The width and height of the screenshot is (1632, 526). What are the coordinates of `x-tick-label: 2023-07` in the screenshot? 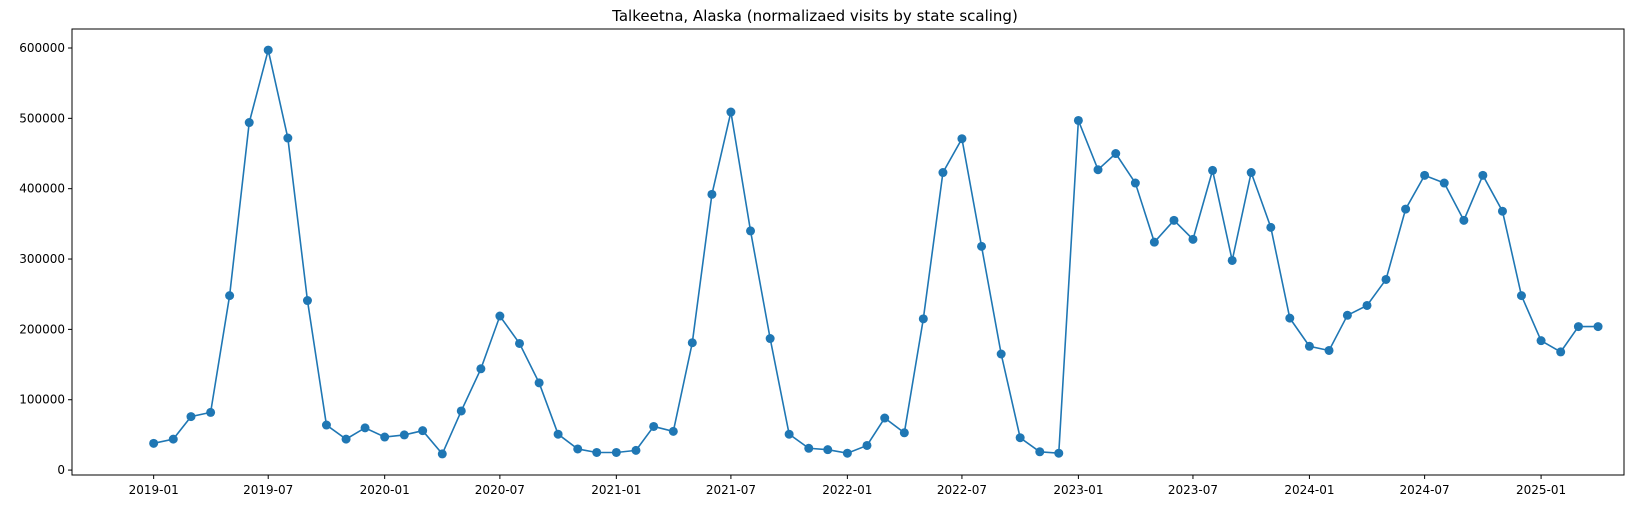 It's located at (1193, 490).